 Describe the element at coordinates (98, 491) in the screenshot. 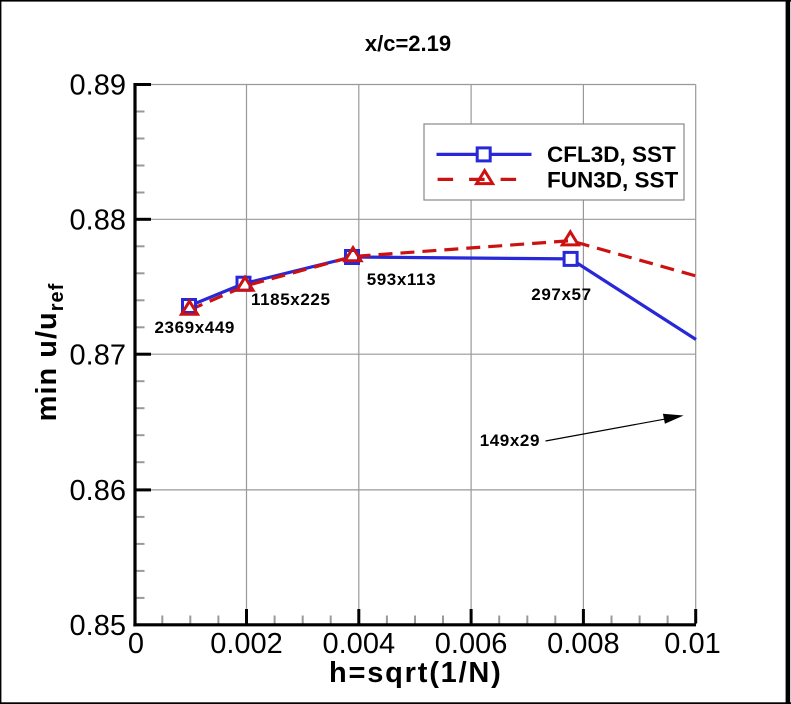

I see `svg-text: 0.86` at that location.